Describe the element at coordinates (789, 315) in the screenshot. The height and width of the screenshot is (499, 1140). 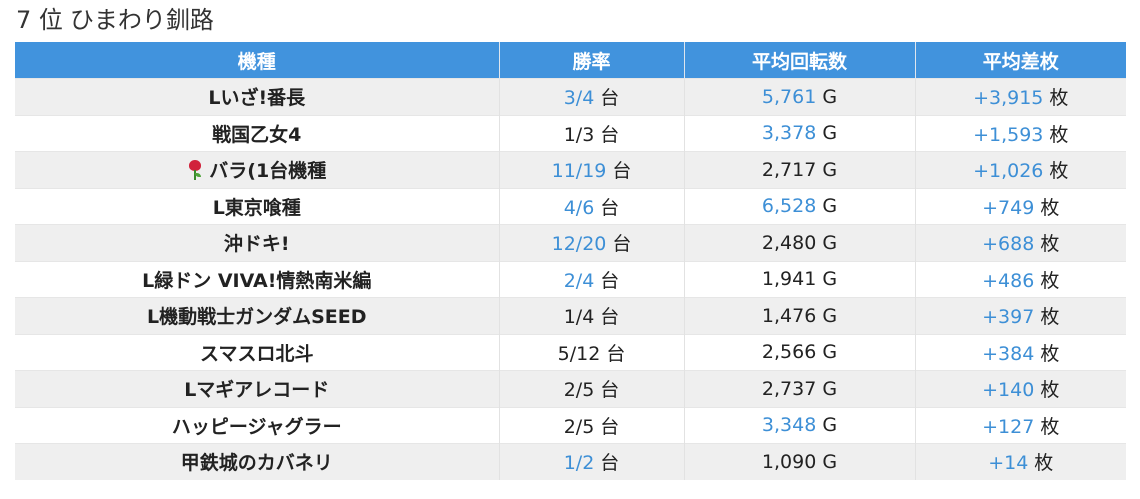
I see `avg-spins-value: 1,476` at that location.